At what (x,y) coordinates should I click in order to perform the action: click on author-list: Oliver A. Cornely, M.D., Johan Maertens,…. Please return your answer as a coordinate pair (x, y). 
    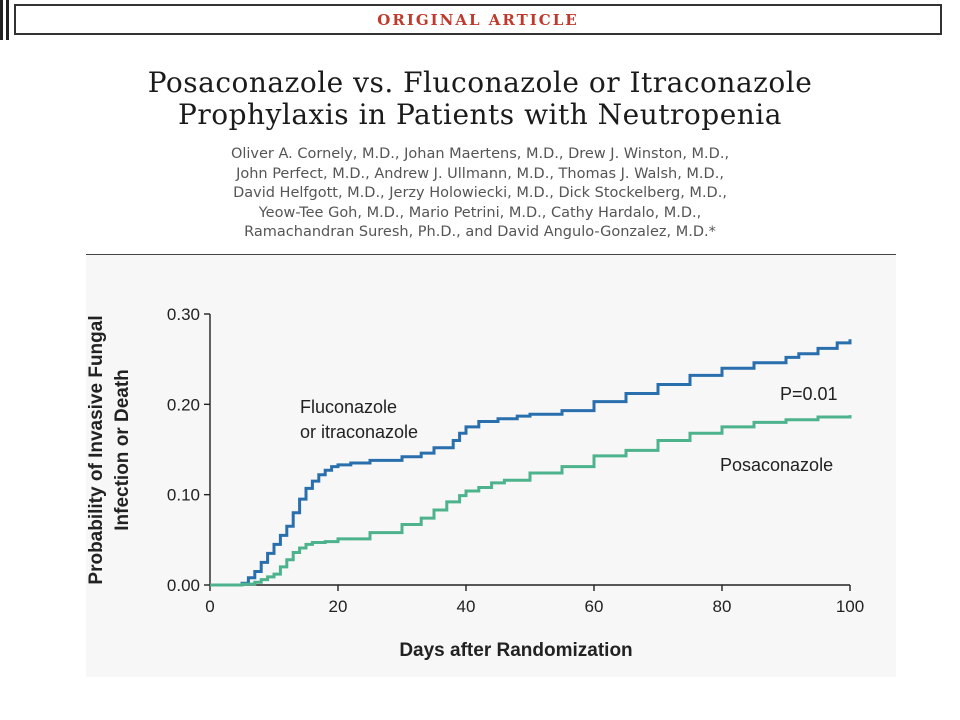
    Looking at the image, I should click on (480, 194).